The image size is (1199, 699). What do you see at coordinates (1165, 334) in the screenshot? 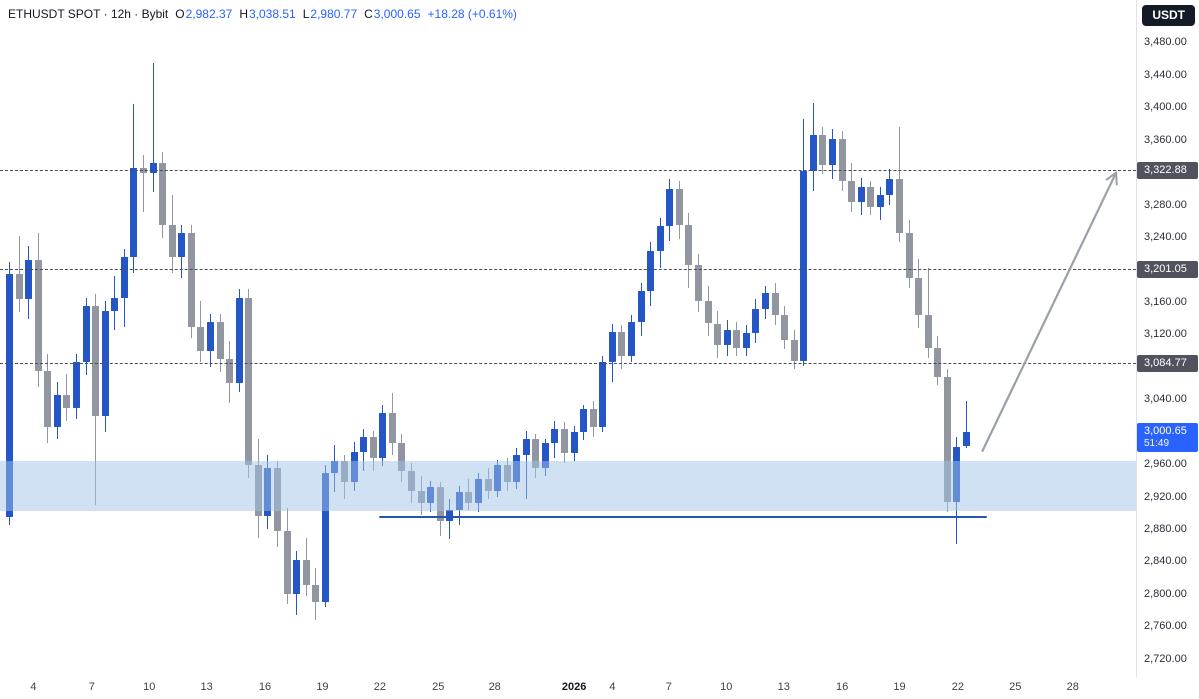
I see `price-tick-label: 3,120.00` at bounding box center [1165, 334].